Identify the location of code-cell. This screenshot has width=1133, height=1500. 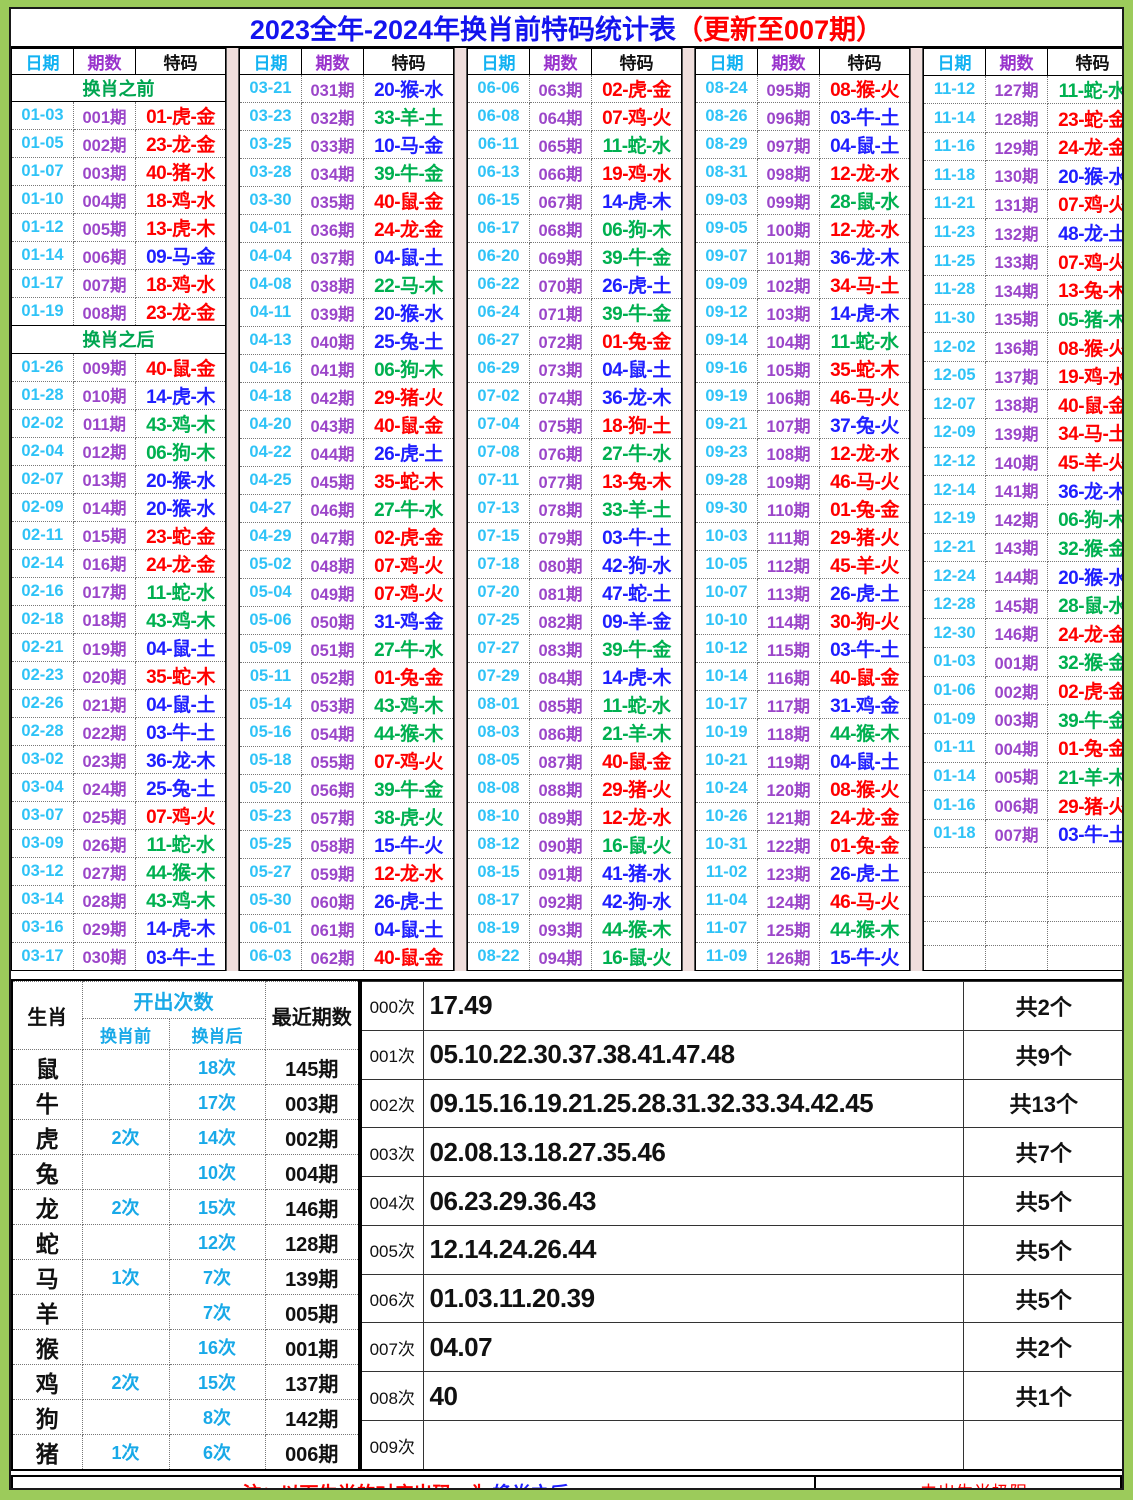
(1084, 958).